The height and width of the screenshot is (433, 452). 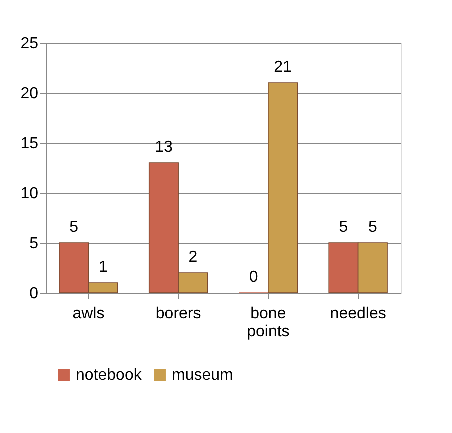 I want to click on data-label: 2, so click(x=193, y=257).